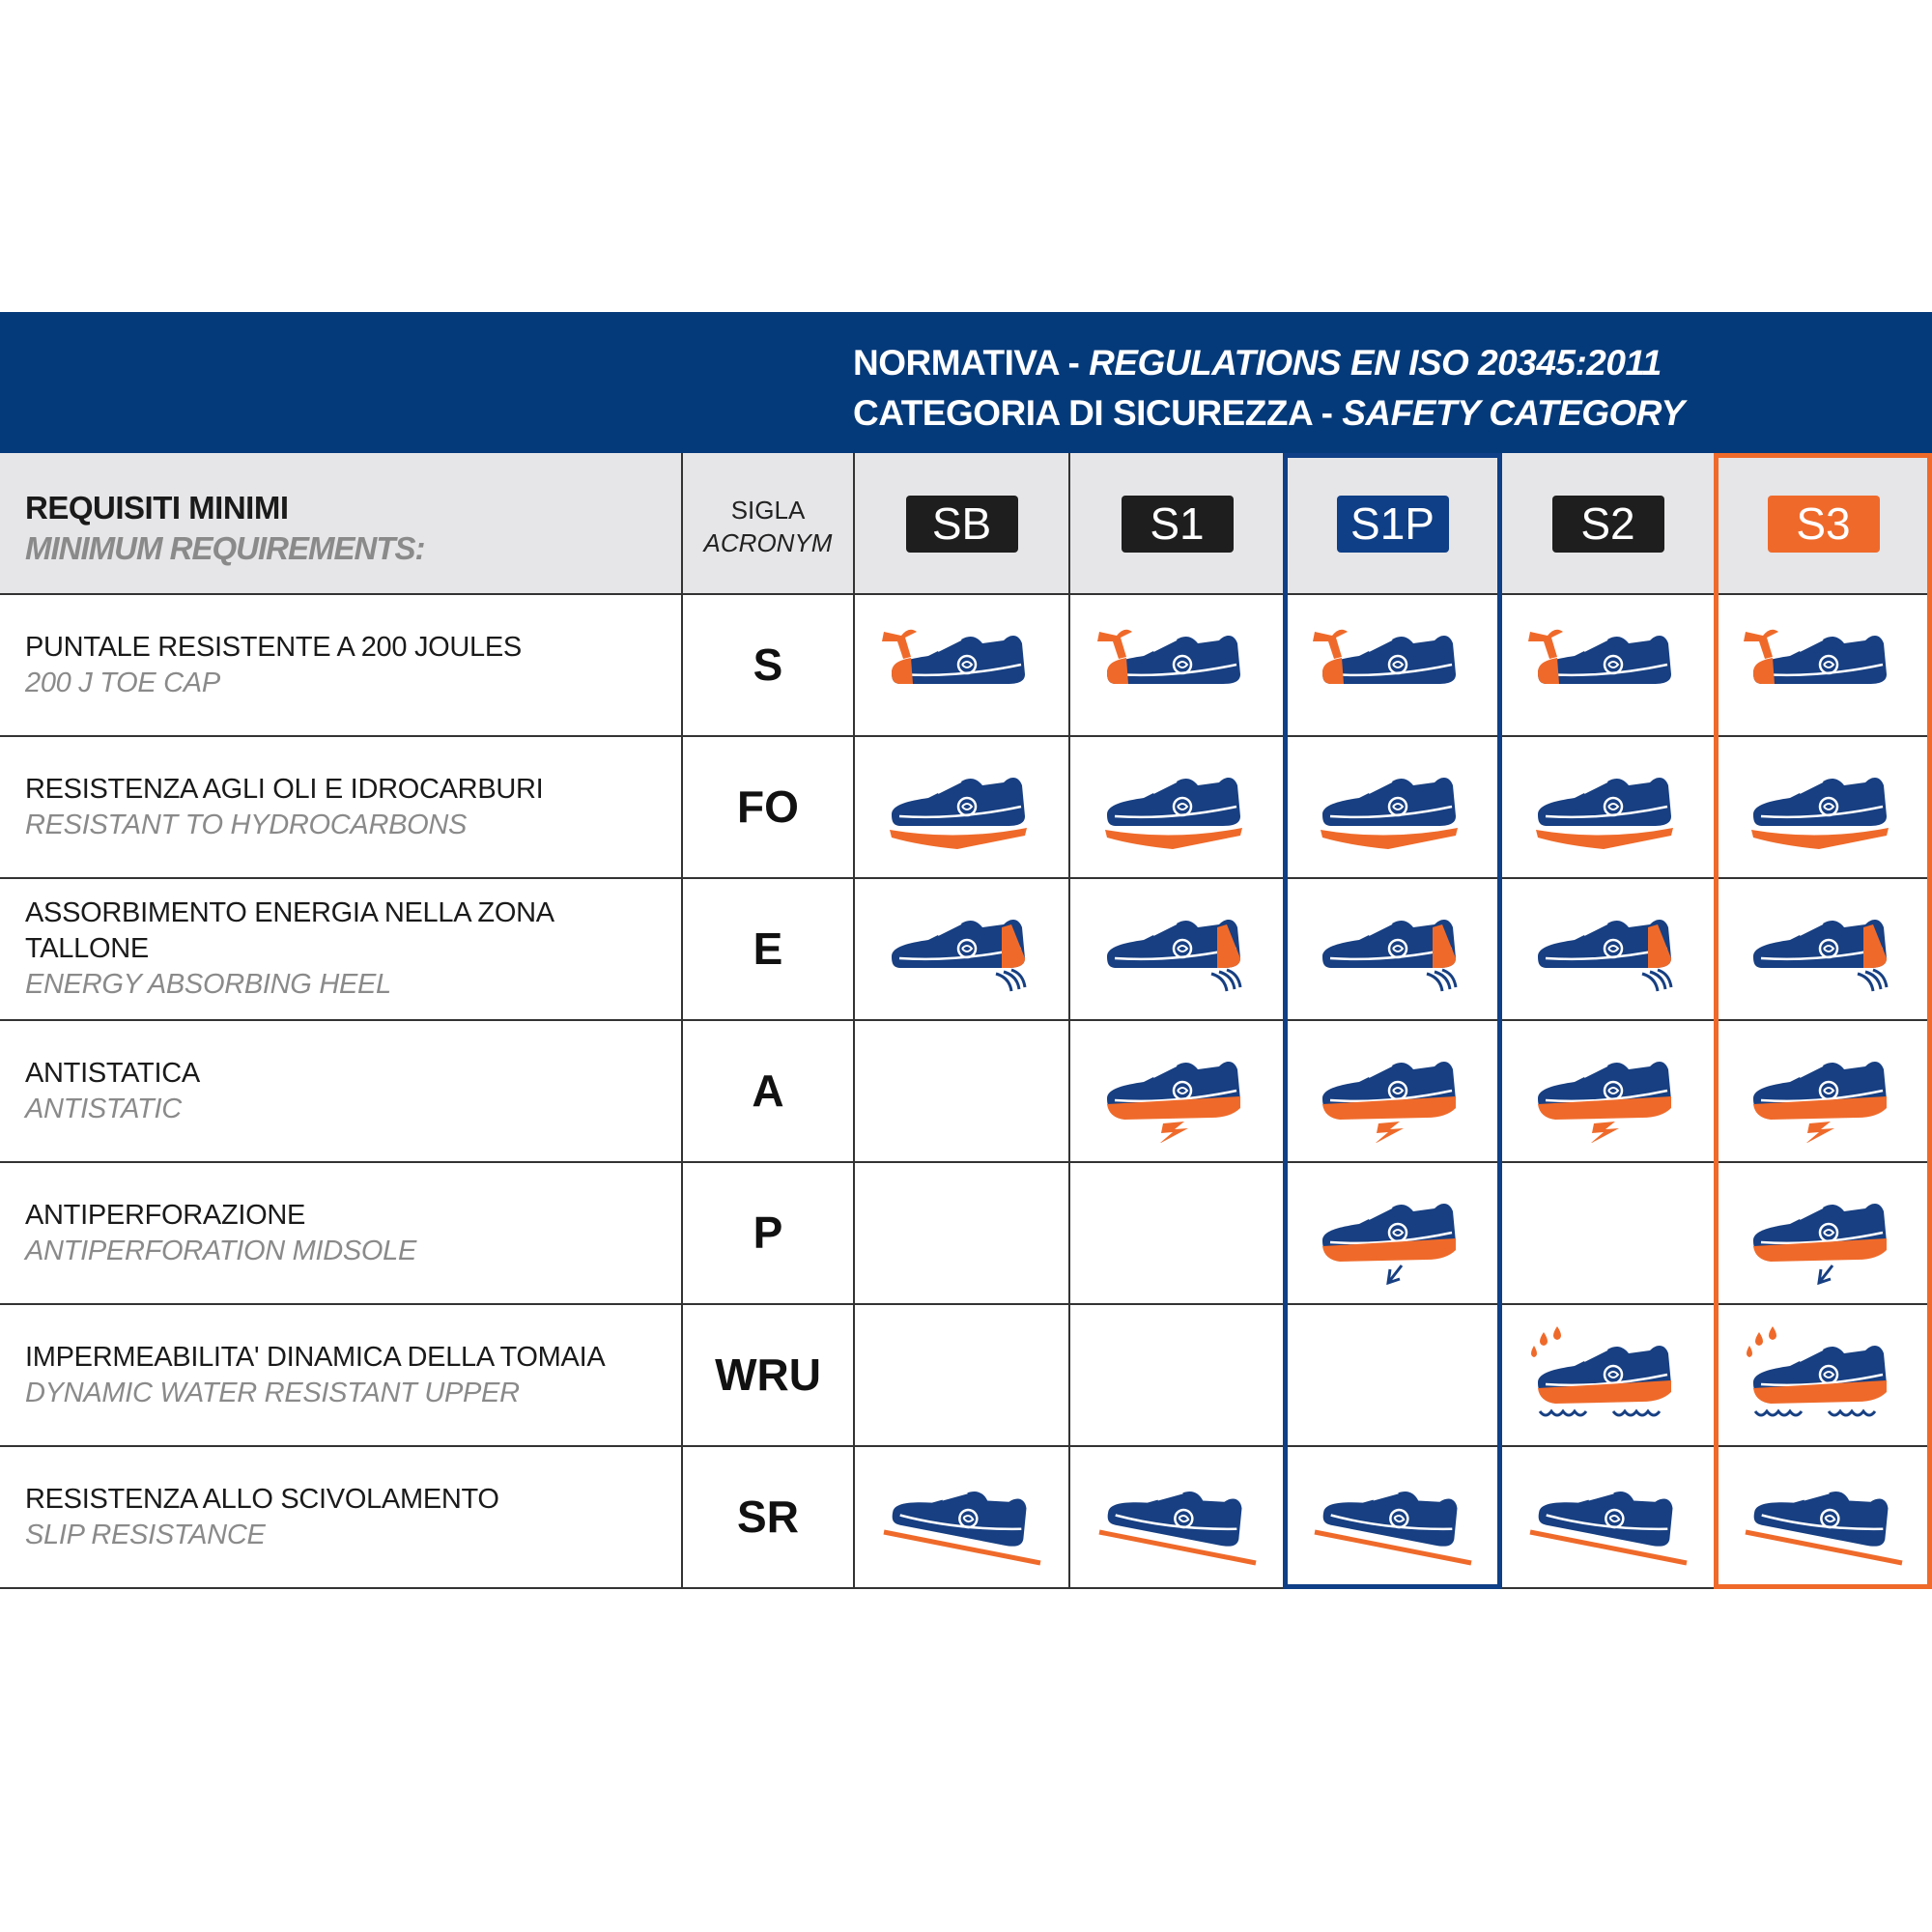  I want to click on requirement-label: ANTISTATICA ANTISTATIC, so click(344, 1091).